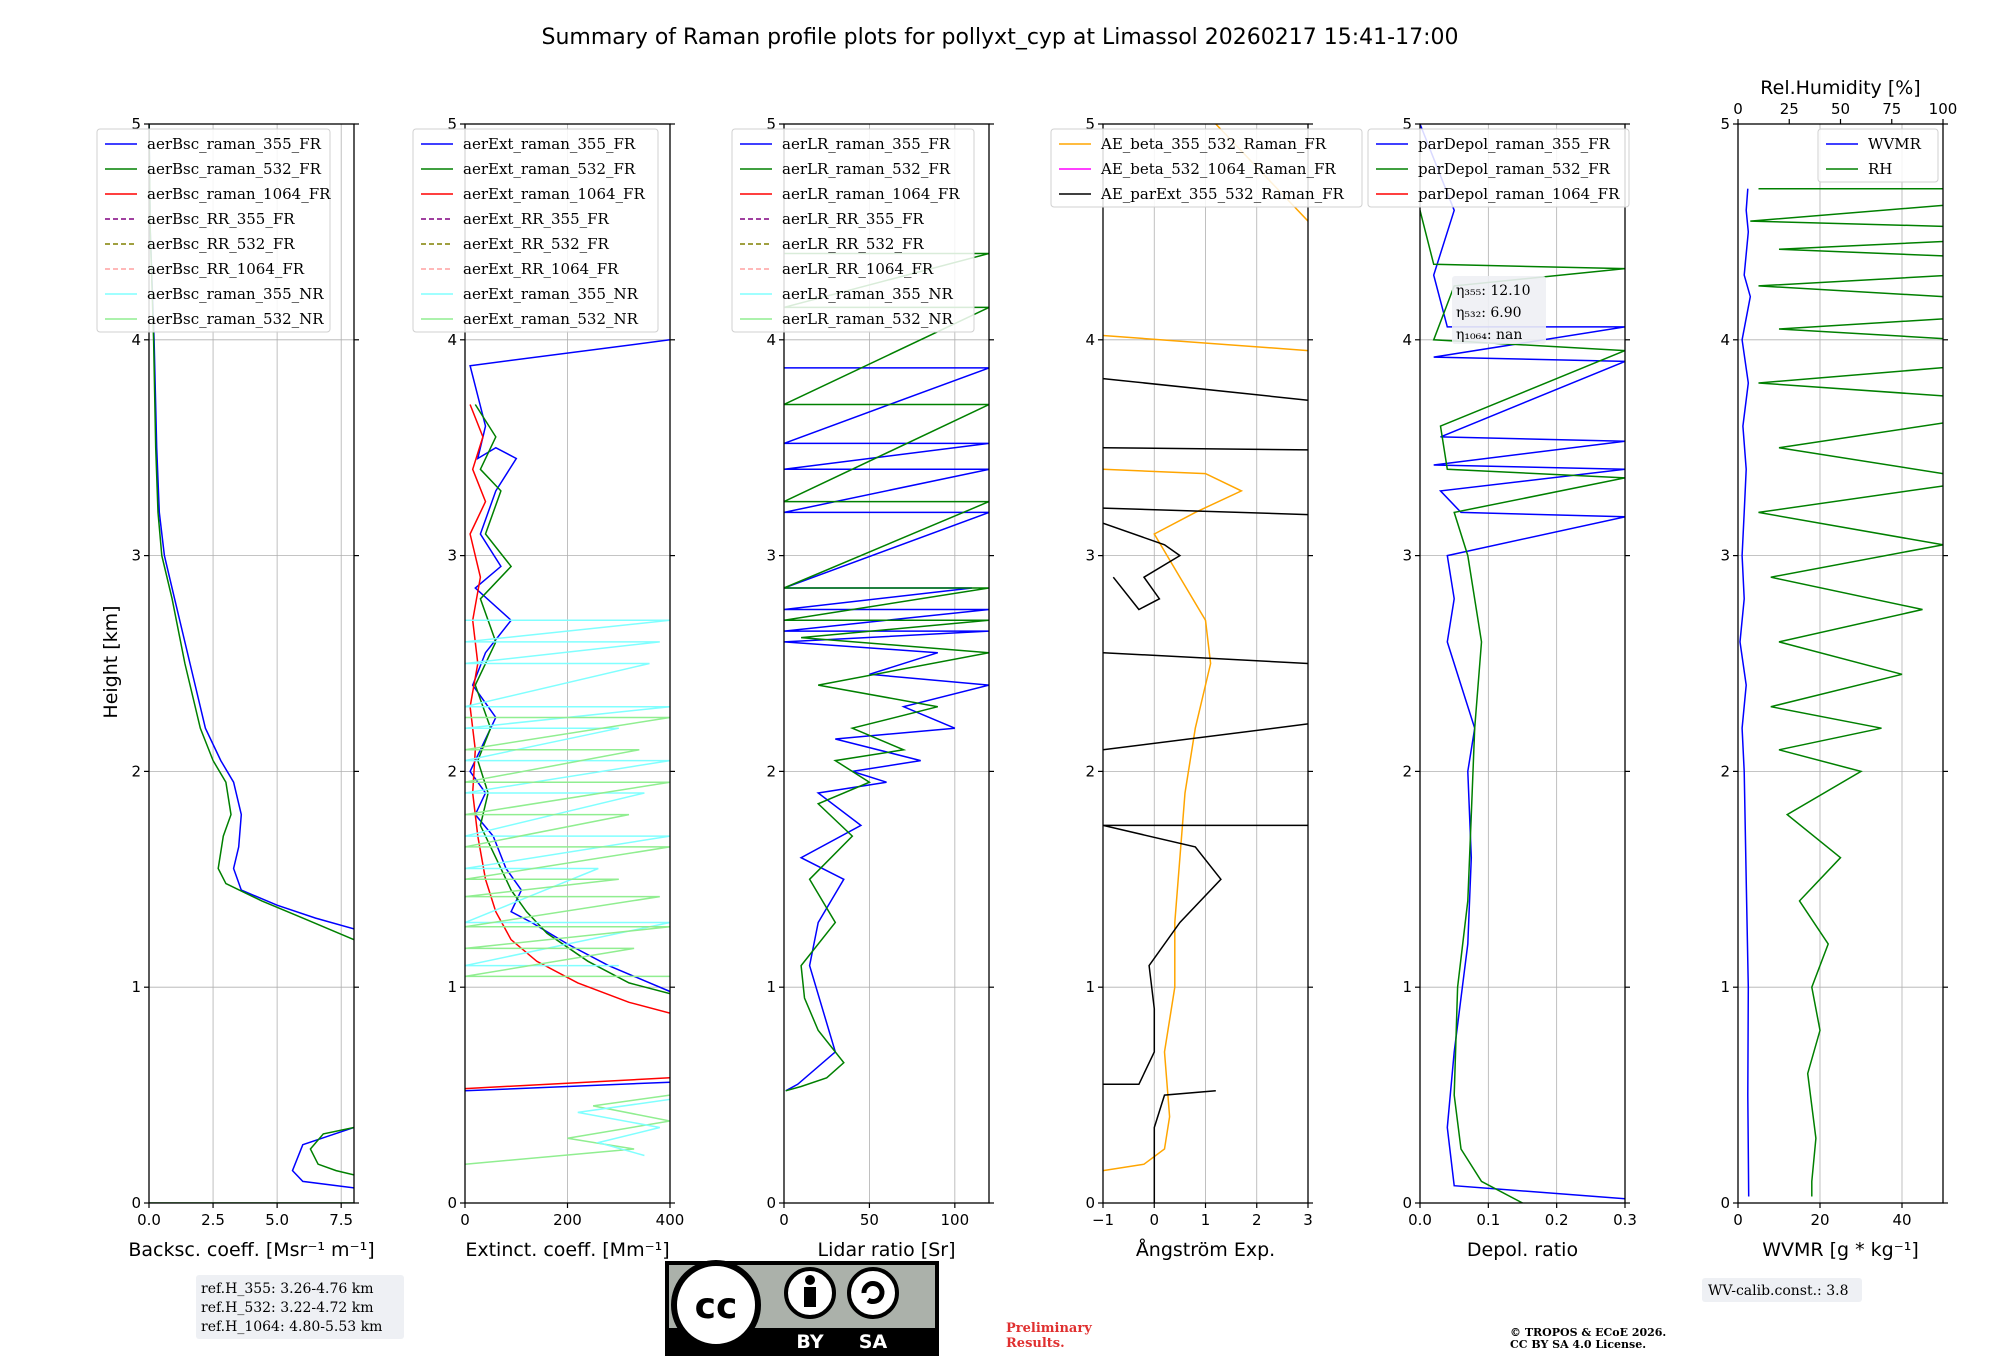  Describe the element at coordinates (300, 1307) in the screenshot. I see `ref-height-box` at that location.